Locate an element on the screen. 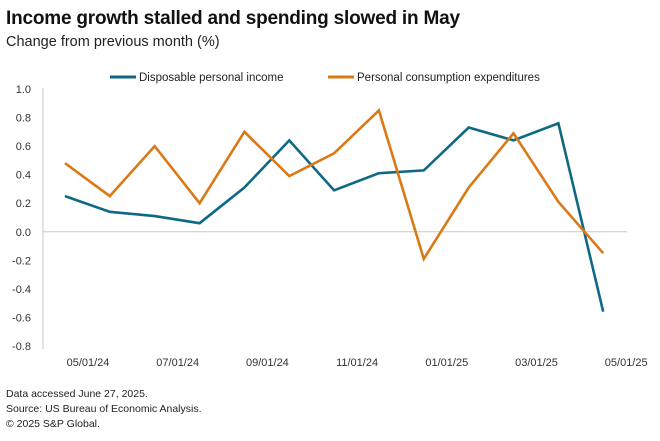 The image size is (660, 441). x-tick-label: 09/01/24 is located at coordinates (267, 363).